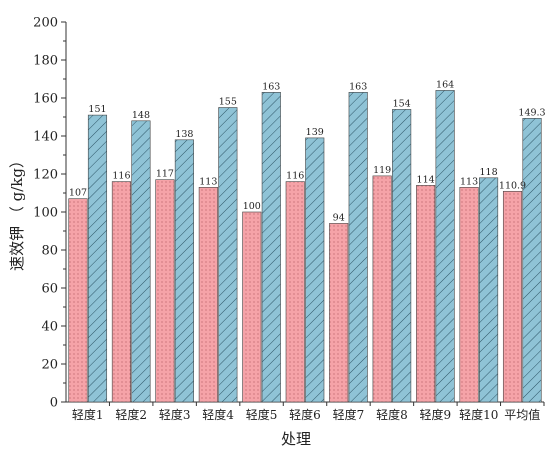 This screenshot has height=455, width=554. What do you see at coordinates (49, 251) in the screenshot?
I see `y-tick-label: 80` at bounding box center [49, 251].